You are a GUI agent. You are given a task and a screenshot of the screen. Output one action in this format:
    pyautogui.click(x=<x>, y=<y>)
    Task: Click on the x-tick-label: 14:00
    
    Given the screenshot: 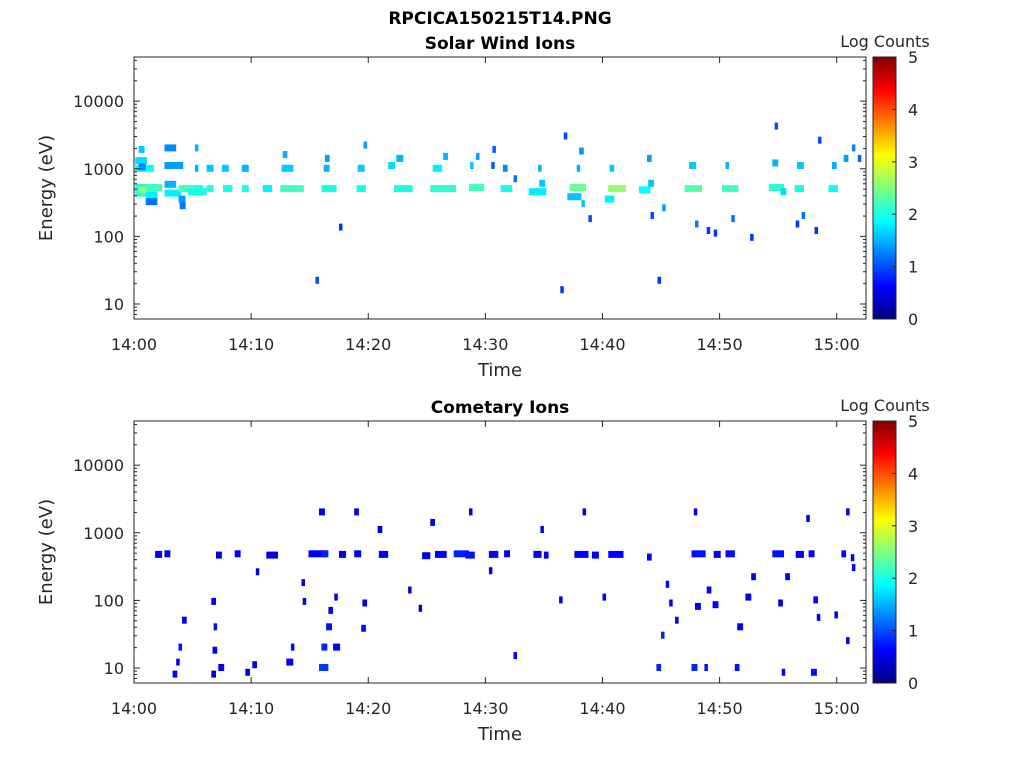 What is the action you would take?
    pyautogui.click(x=134, y=344)
    